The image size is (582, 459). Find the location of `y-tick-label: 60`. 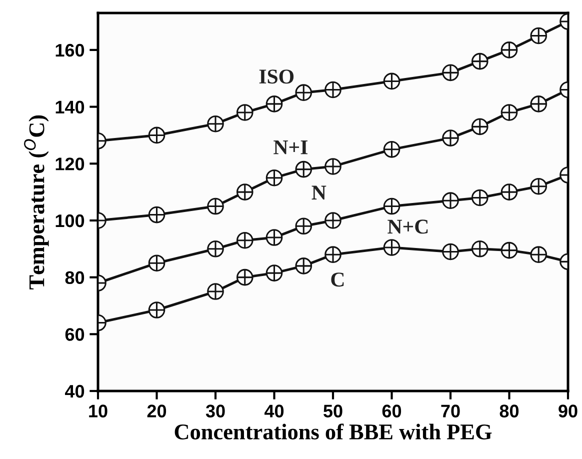

y-tick-label: 60 is located at coordinates (74, 334).